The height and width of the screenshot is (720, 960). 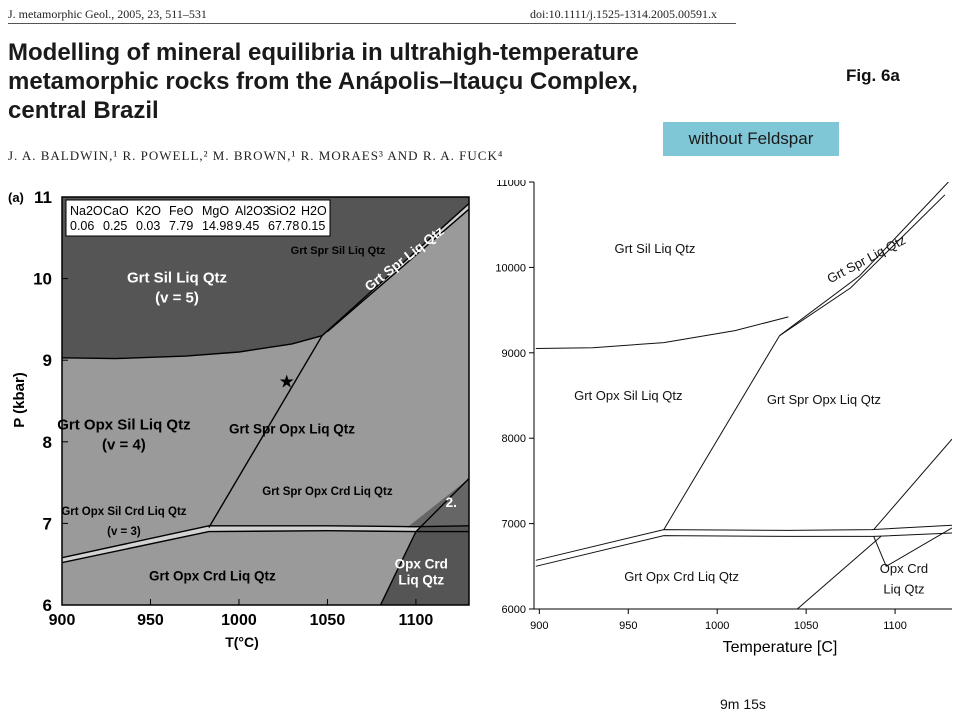 What do you see at coordinates (372, 23) in the screenshot?
I see `header-rule` at bounding box center [372, 23].